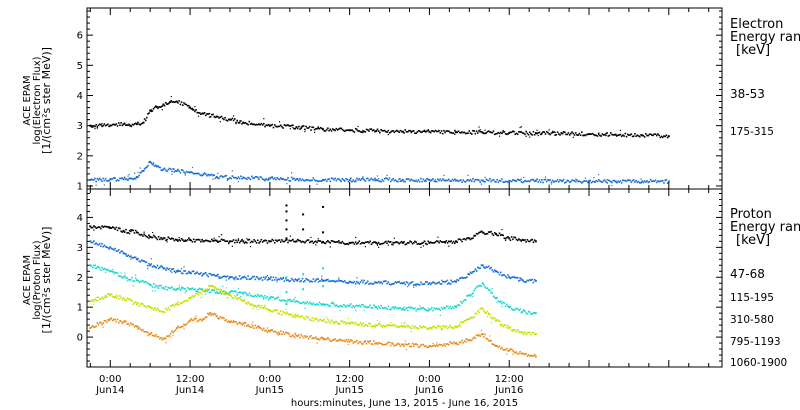 The width and height of the screenshot is (800, 410). Describe the element at coordinates (46, 280) in the screenshot. I see `proton-ylabel: [1/(cm²s ster MeV)]` at that location.